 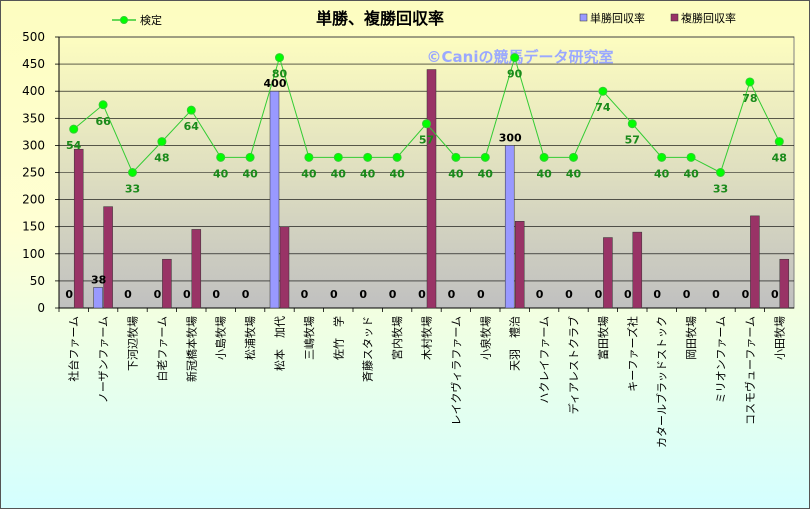 What do you see at coordinates (280, 74) in the screenshot?
I see `line-data-label: 80` at bounding box center [280, 74].